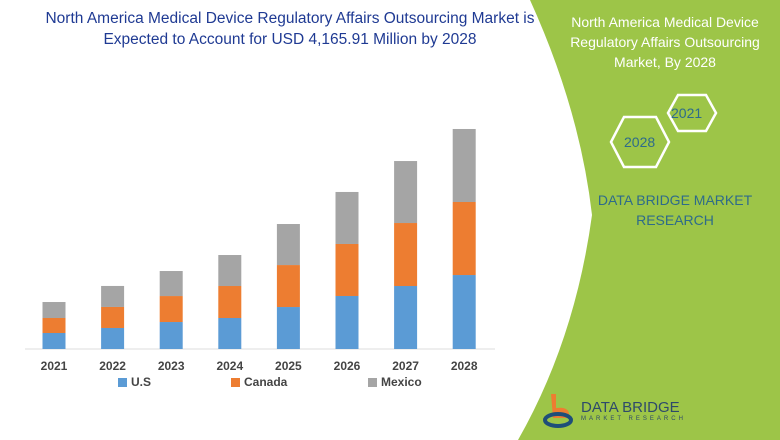 This screenshot has width=780, height=440. Describe the element at coordinates (230, 333) in the screenshot. I see `bar-us-2024` at that location.